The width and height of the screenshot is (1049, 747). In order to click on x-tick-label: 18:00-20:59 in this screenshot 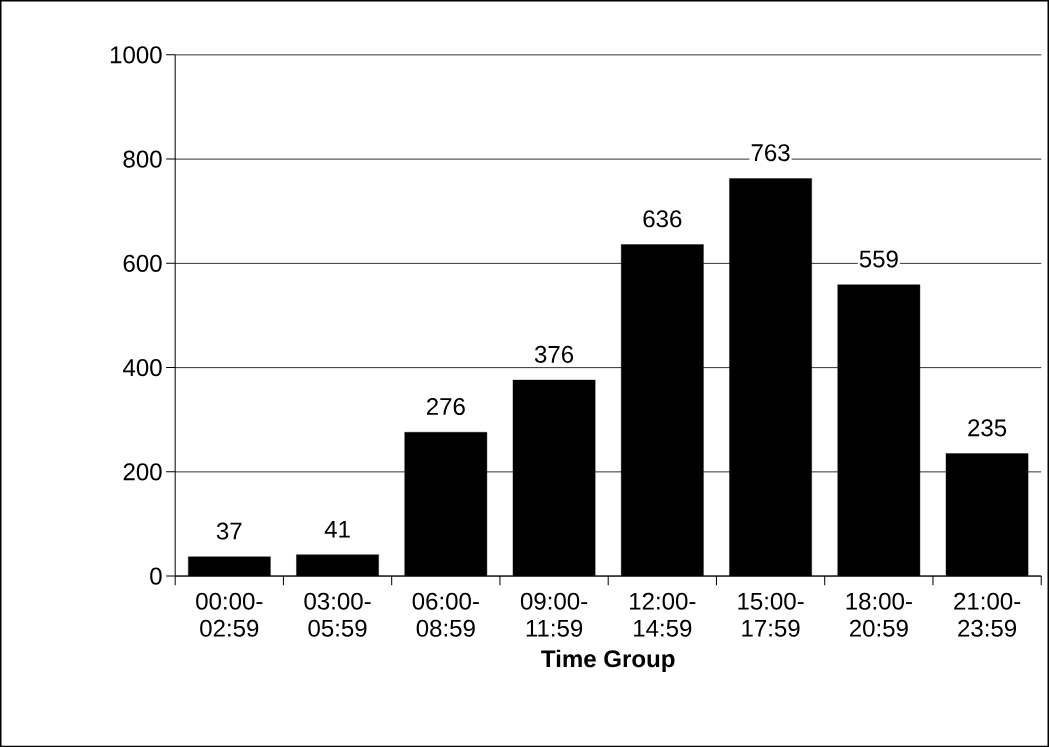, I will do `click(879, 614)`.